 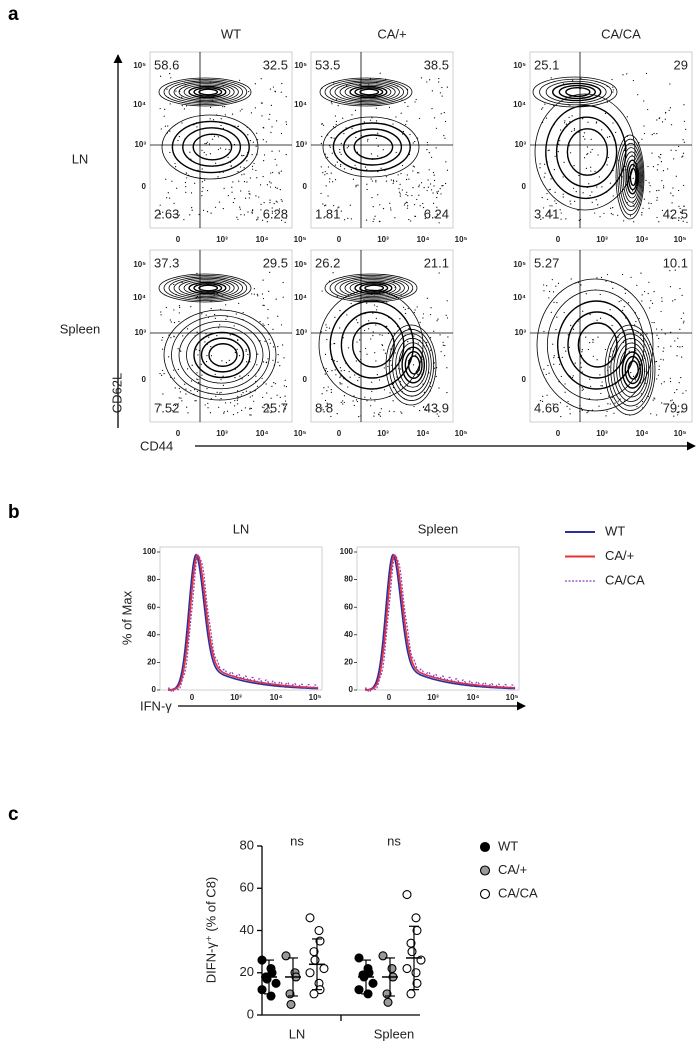 I want to click on x-tick-label: 10⁵, so click(x=315, y=697).